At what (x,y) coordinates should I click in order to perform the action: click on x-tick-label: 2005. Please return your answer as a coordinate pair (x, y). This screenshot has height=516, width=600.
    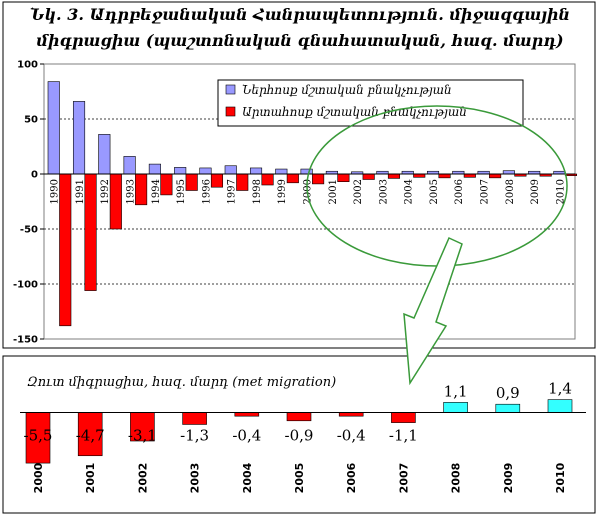
    Looking at the image, I should click on (434, 191).